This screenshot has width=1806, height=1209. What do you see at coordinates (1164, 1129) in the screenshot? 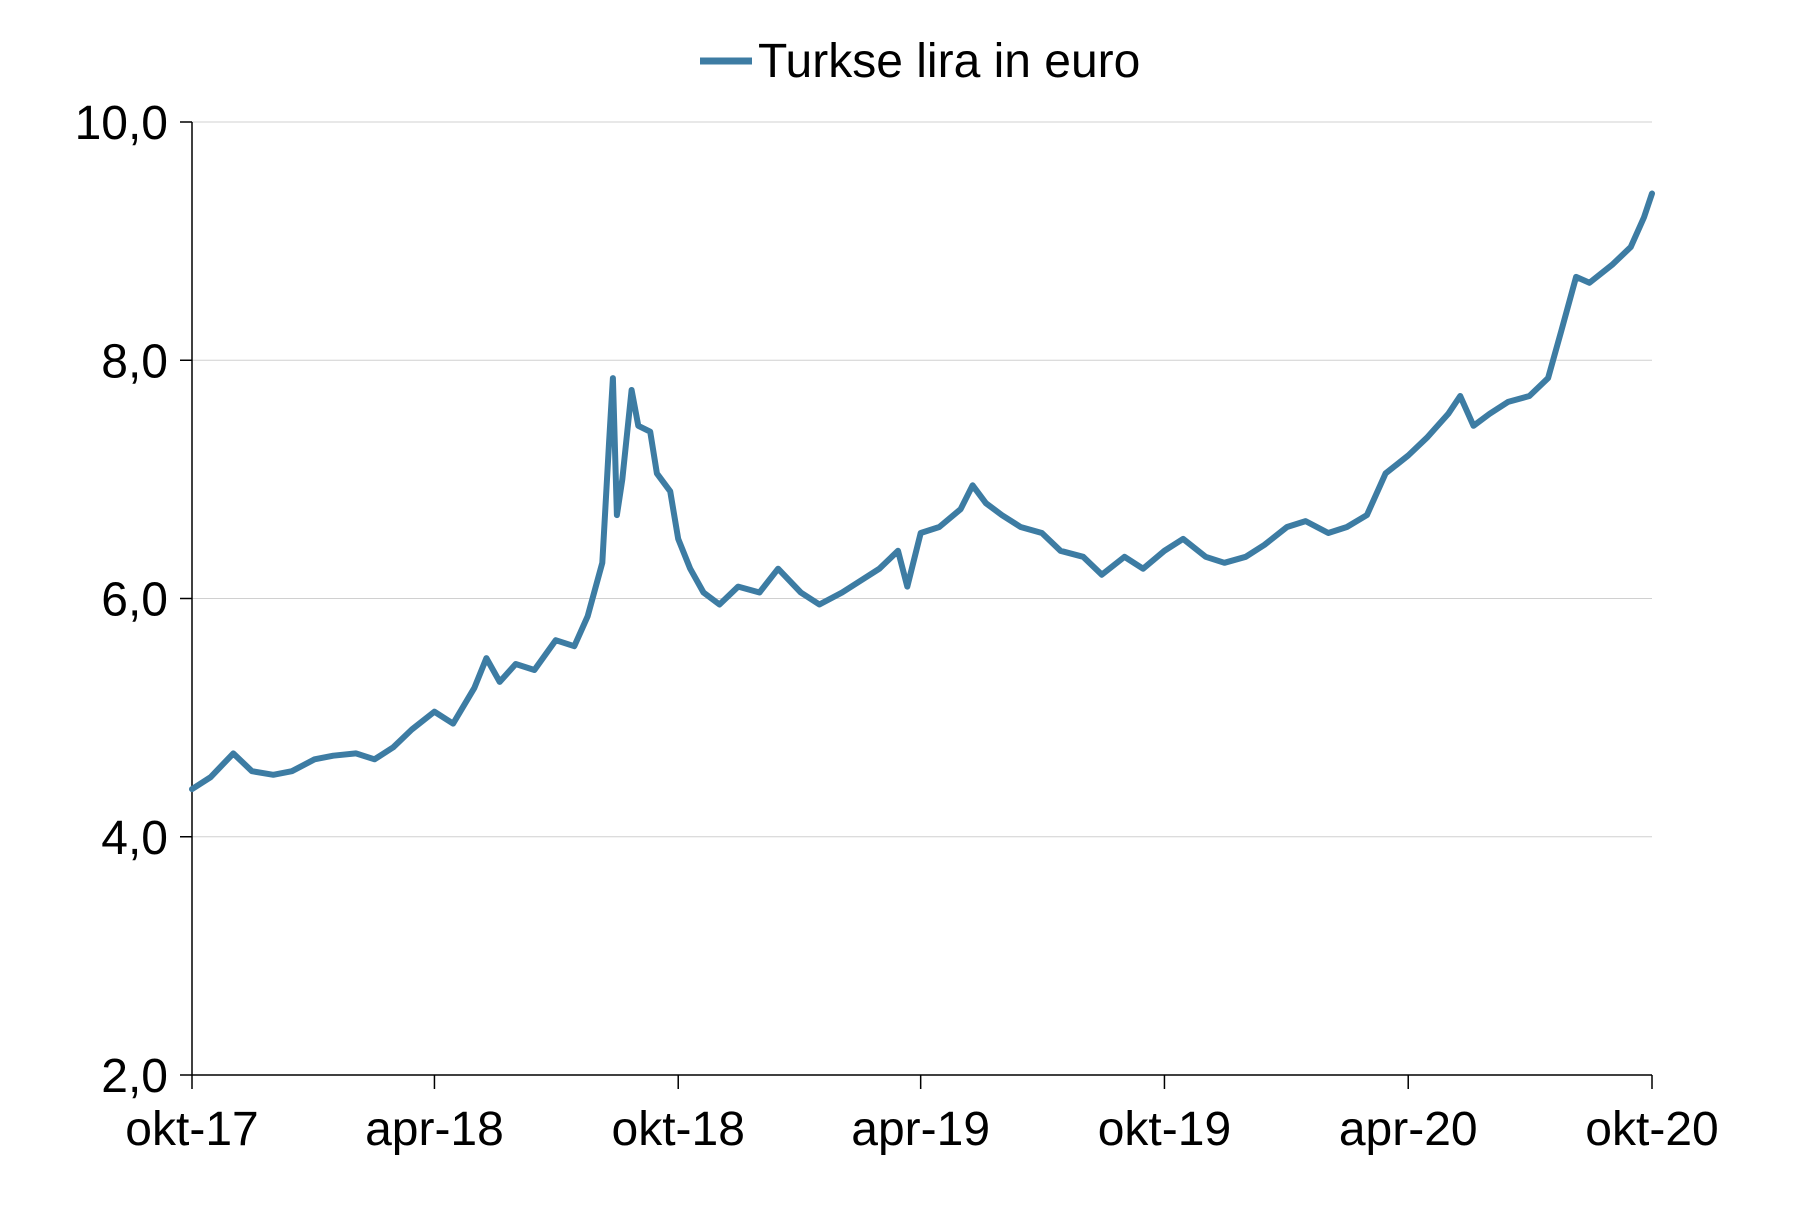
I see `x-tick-label: okt-19` at bounding box center [1164, 1129].